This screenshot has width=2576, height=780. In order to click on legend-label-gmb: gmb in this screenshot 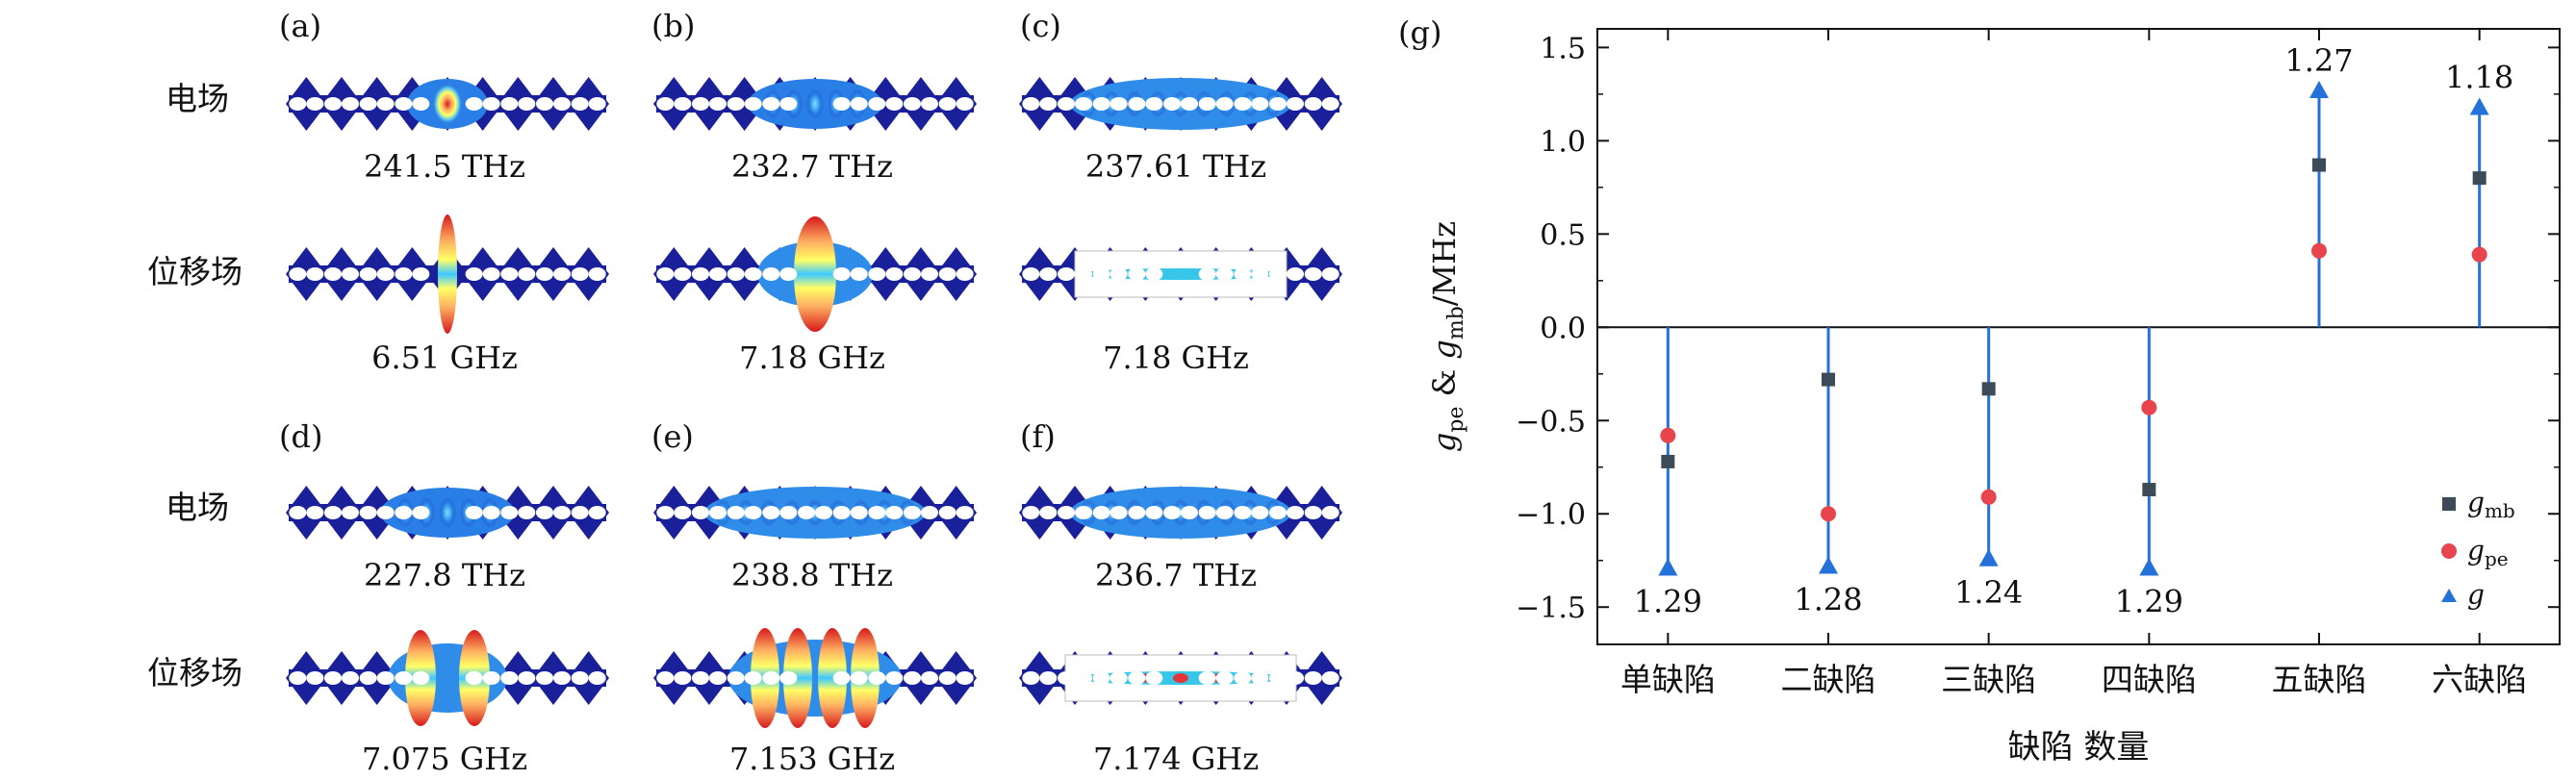, I will do `click(2491, 505)`.